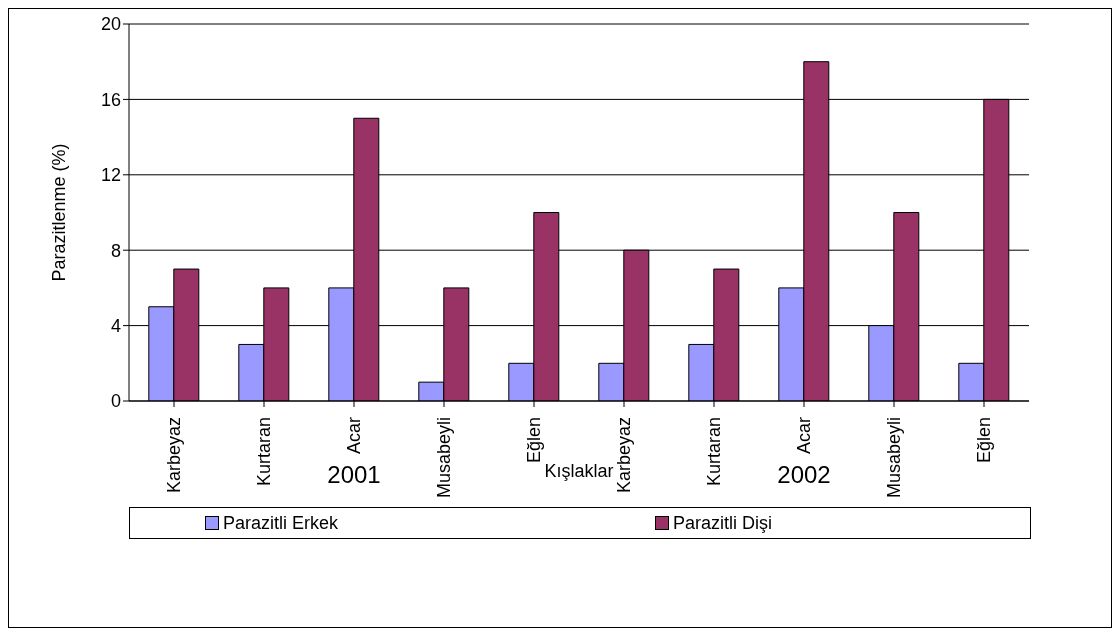  Describe the element at coordinates (59, 212) in the screenshot. I see `y-axis-title: Parazitlenme (%)` at that location.